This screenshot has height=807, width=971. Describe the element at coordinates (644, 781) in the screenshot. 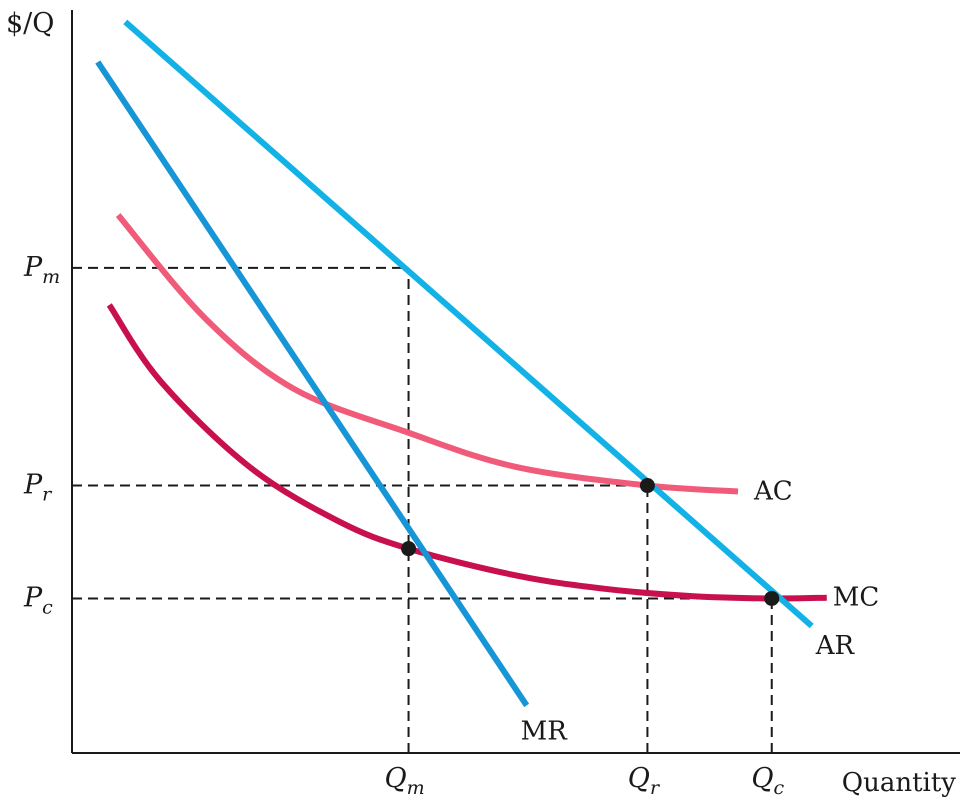

I see `x-tick-label: Qr` at that location.